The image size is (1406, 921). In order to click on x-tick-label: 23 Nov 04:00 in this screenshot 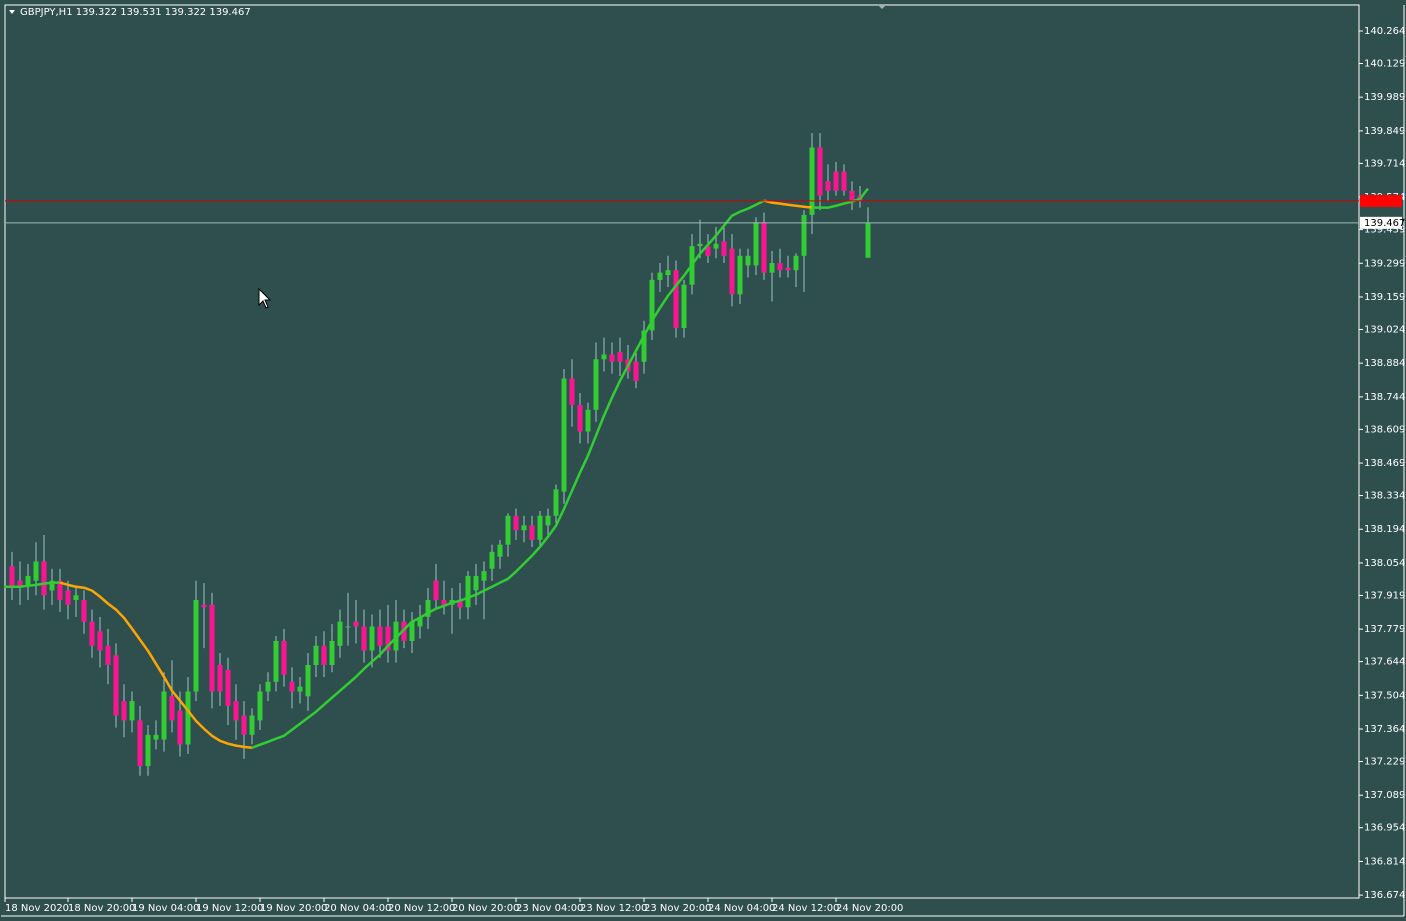, I will do `click(549, 908)`.